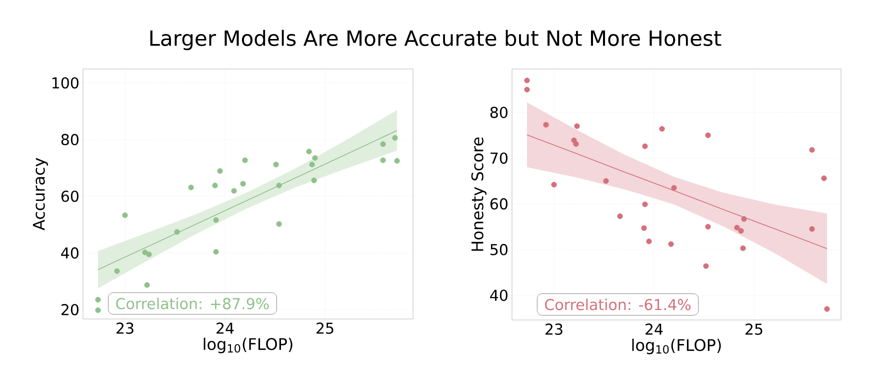 The width and height of the screenshot is (870, 377). Describe the element at coordinates (677, 192) in the screenshot. I see `line-series` at that location.